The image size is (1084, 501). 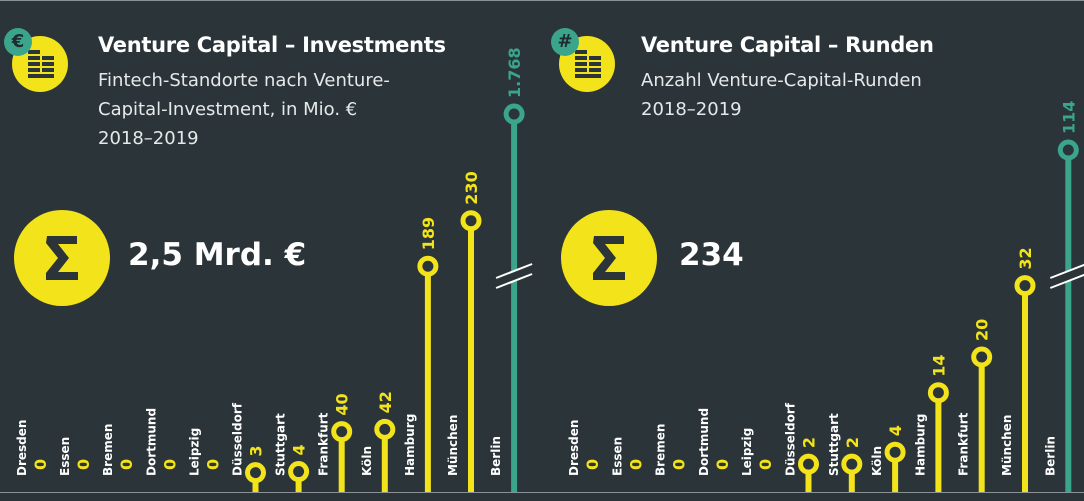 What do you see at coordinates (542, 492) in the screenshot?
I see `bottom-rule` at bounding box center [542, 492].